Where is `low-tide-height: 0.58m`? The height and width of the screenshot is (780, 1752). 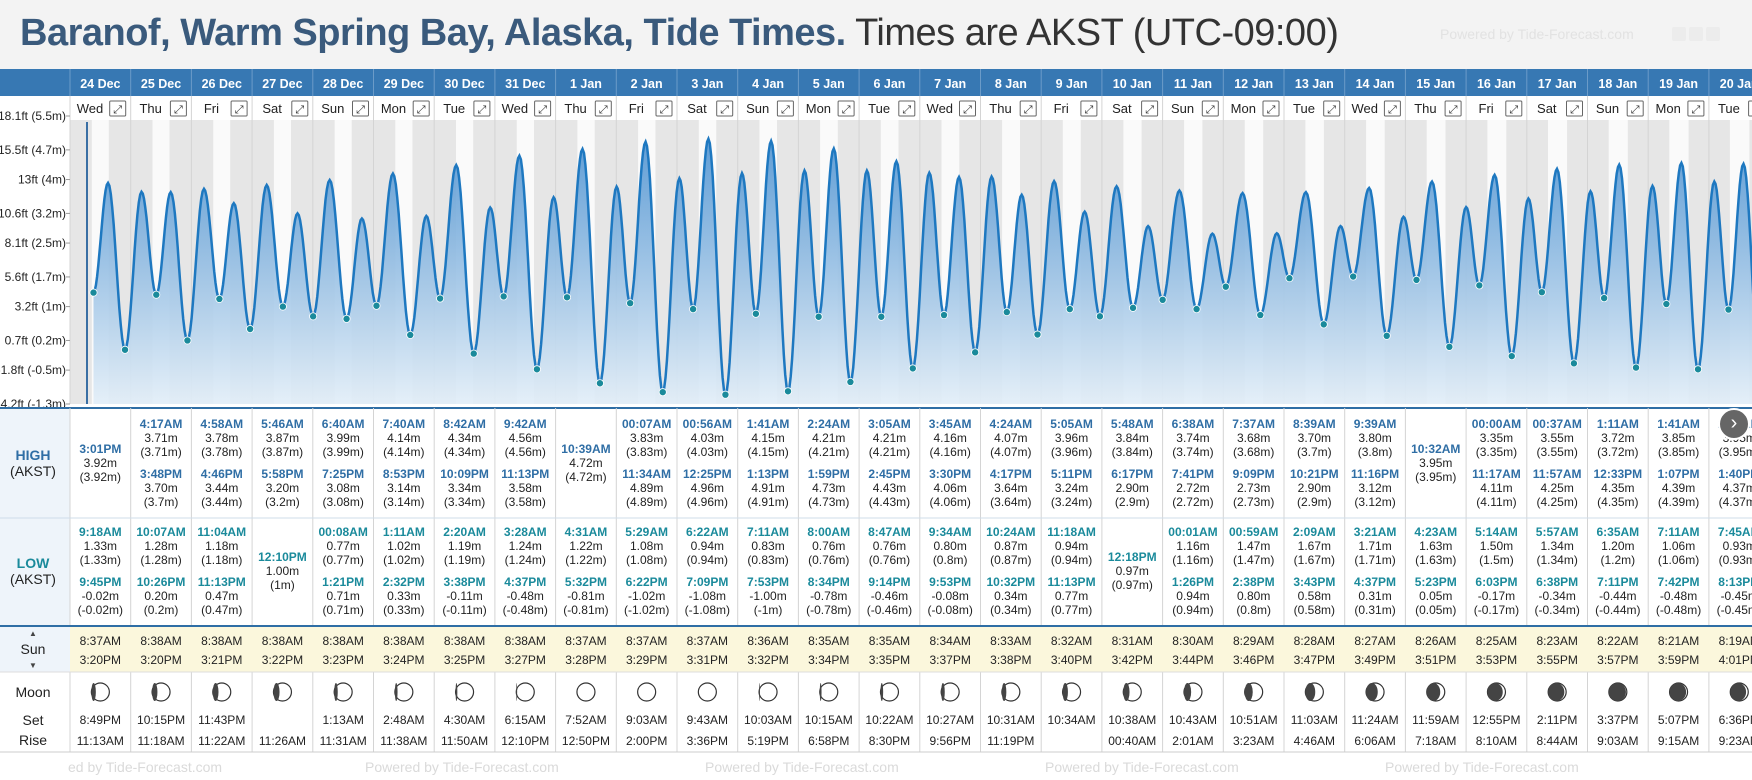 low-tide-height: 0.58m is located at coordinates (1314, 596).